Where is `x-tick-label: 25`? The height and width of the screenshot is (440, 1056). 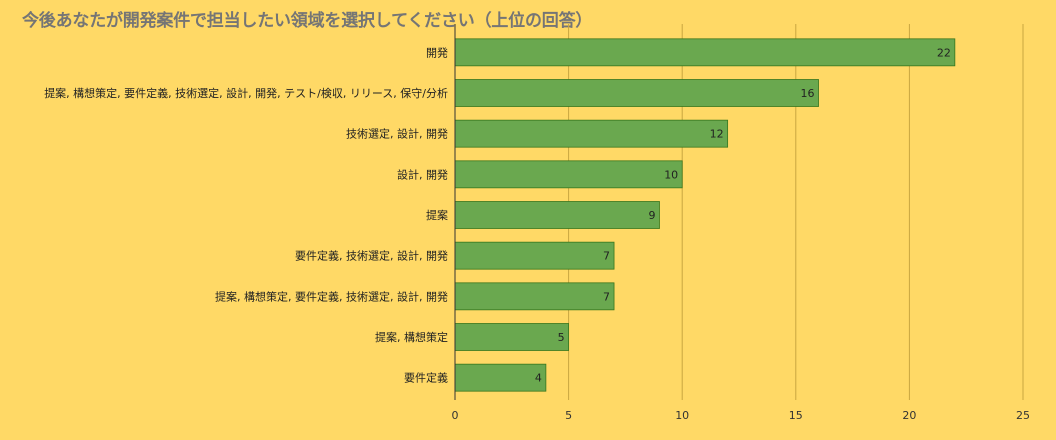 x-tick-label: 25 is located at coordinates (1023, 415).